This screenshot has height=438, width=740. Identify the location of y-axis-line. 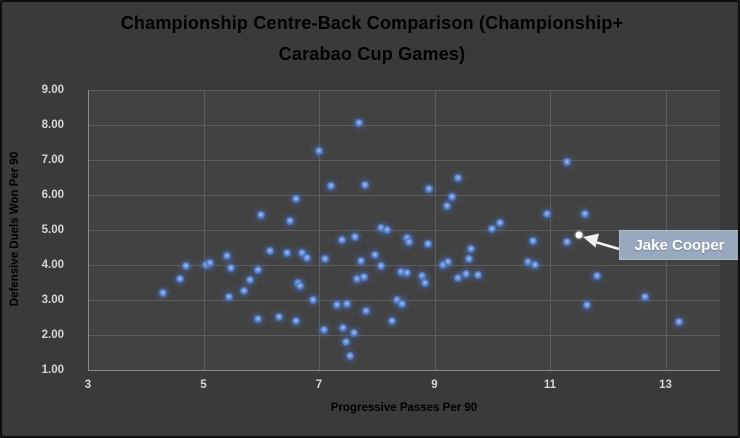
(88, 230).